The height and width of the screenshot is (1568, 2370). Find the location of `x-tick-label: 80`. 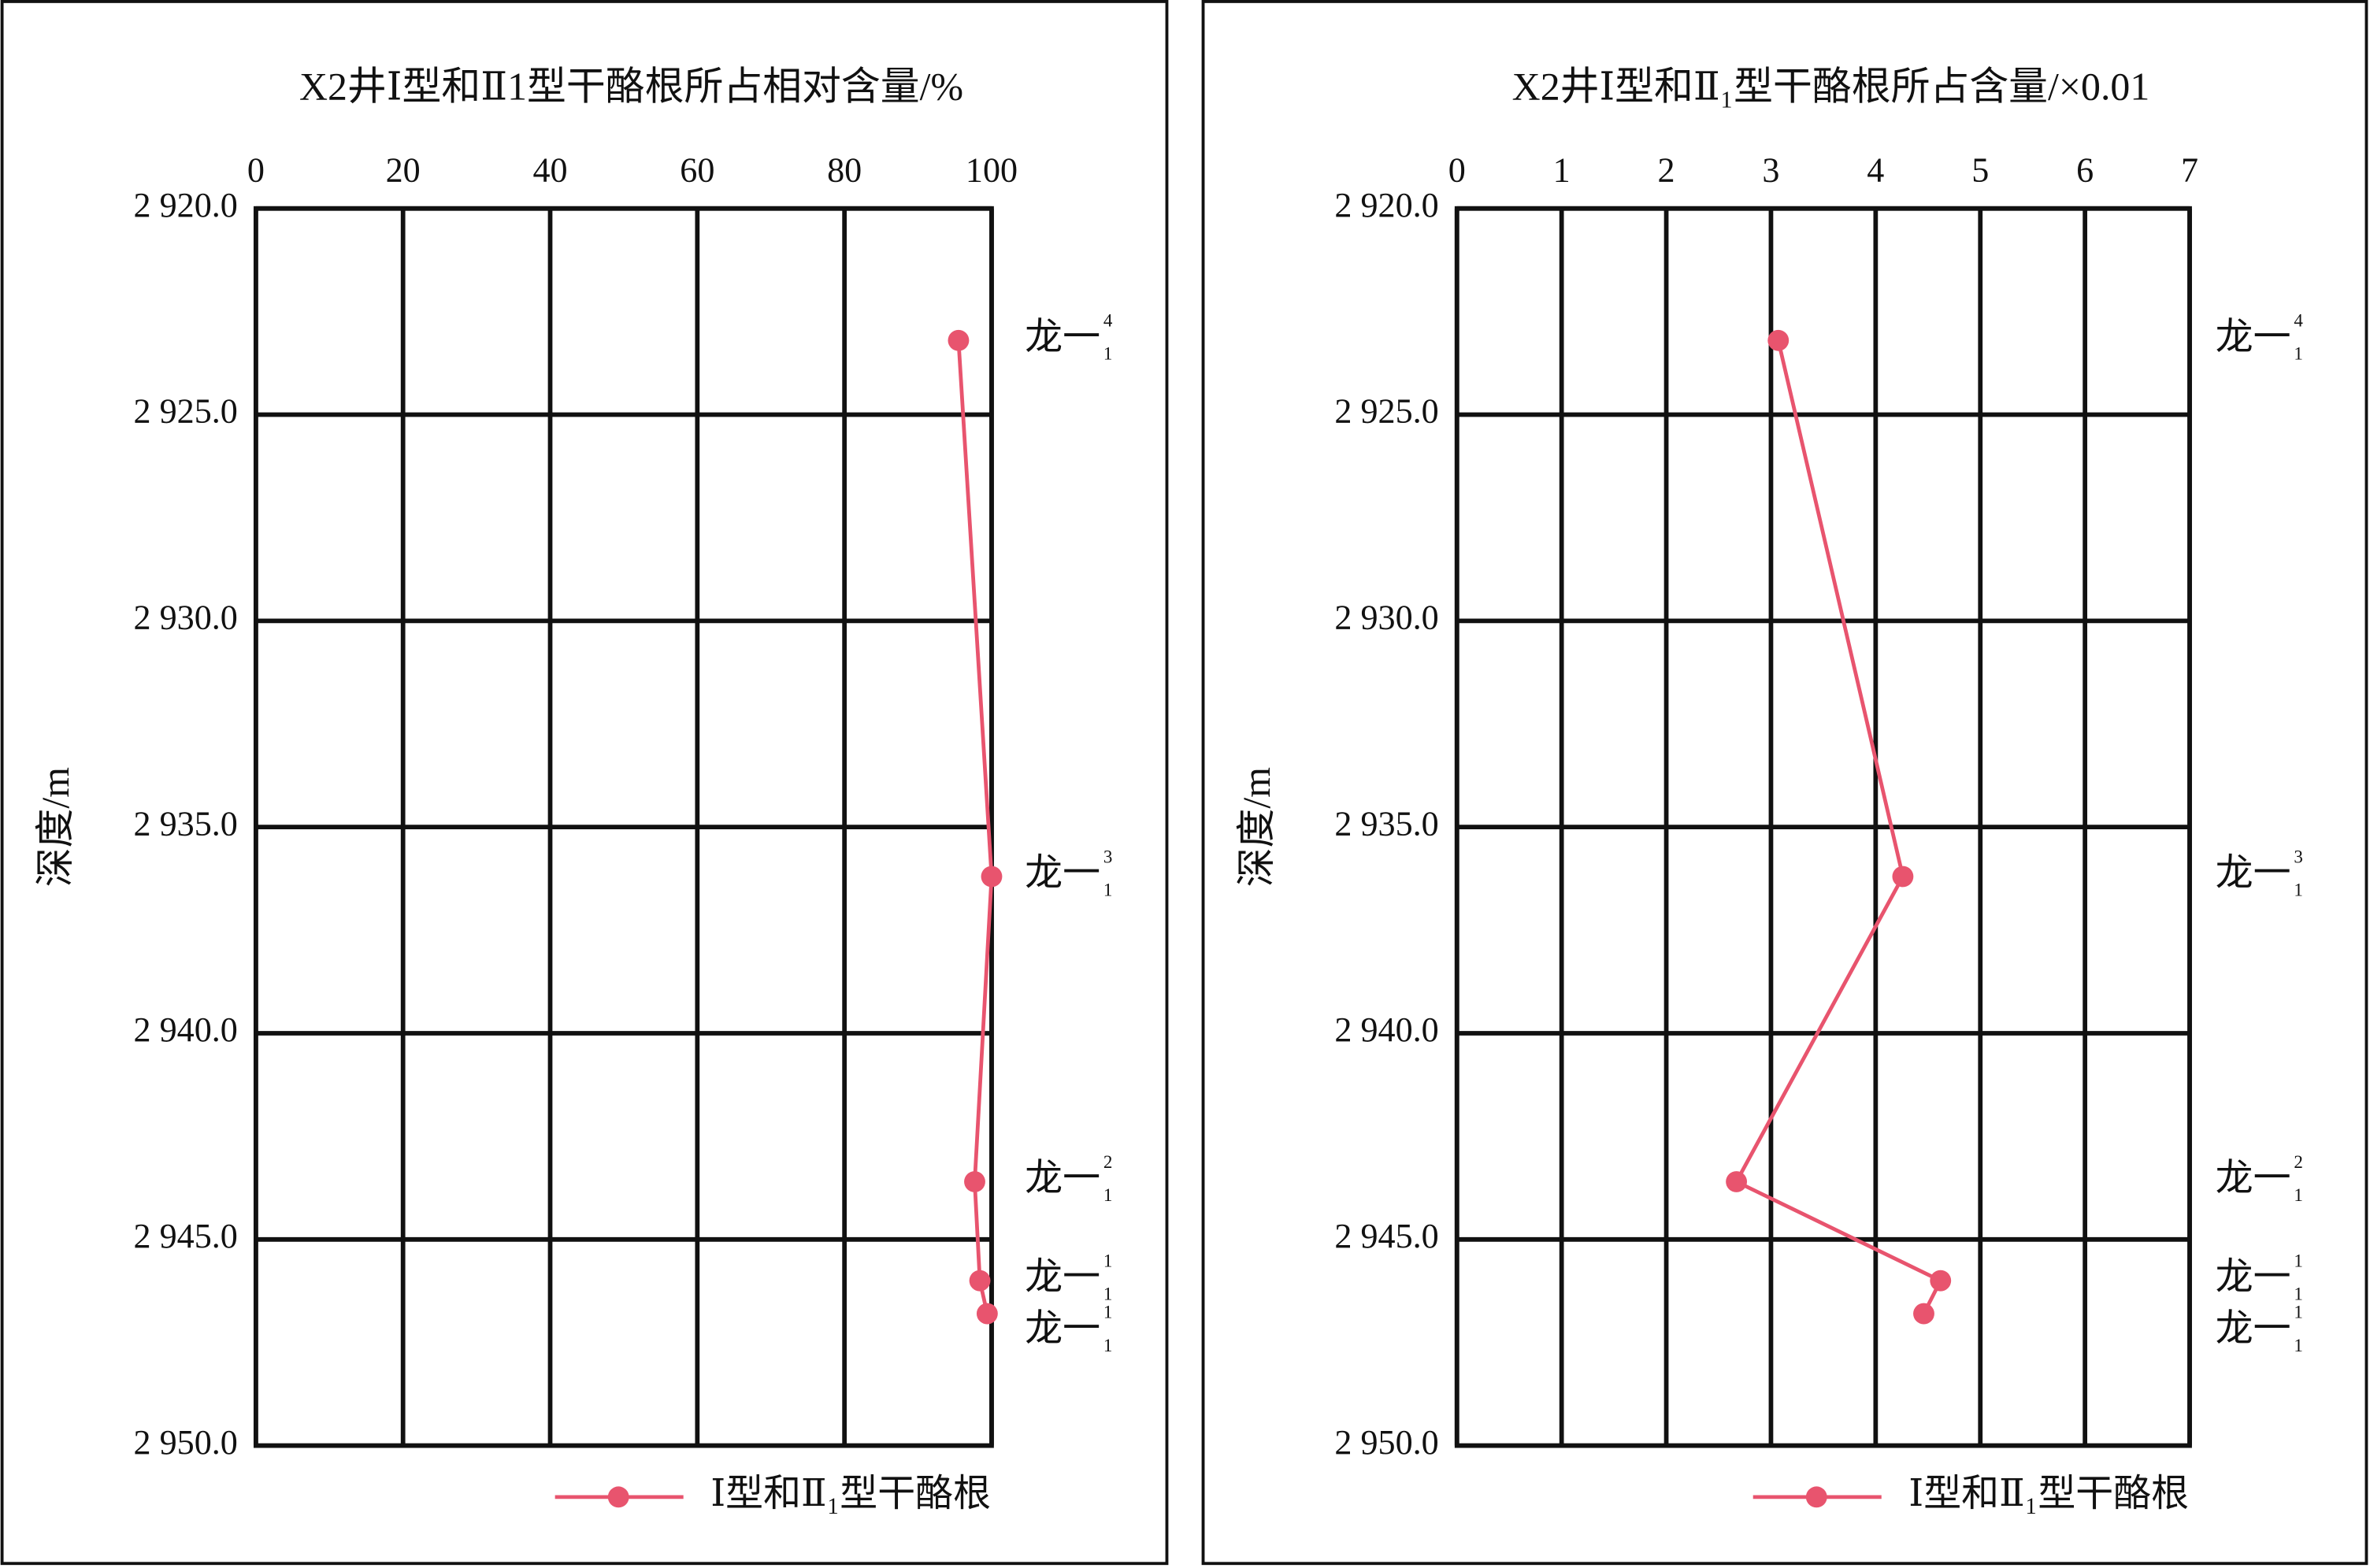

x-tick-label: 80 is located at coordinates (844, 170).